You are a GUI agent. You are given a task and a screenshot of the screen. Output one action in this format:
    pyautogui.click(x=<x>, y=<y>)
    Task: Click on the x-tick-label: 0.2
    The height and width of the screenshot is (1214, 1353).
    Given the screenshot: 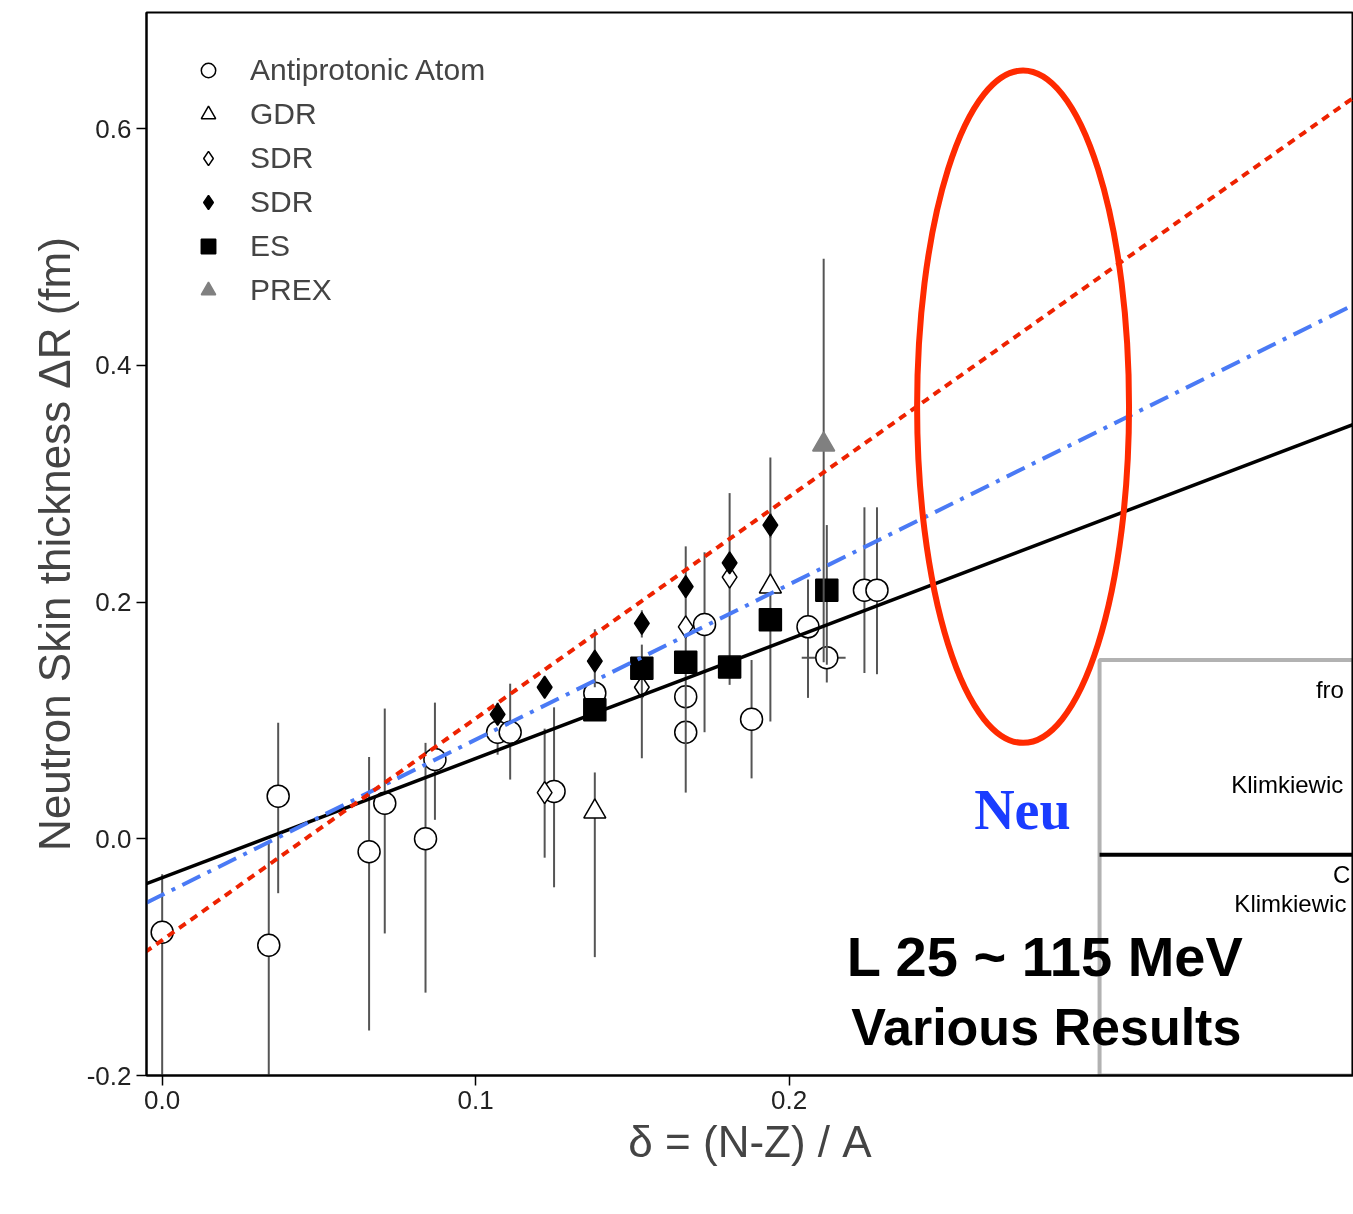 What is the action you would take?
    pyautogui.click(x=789, y=1099)
    